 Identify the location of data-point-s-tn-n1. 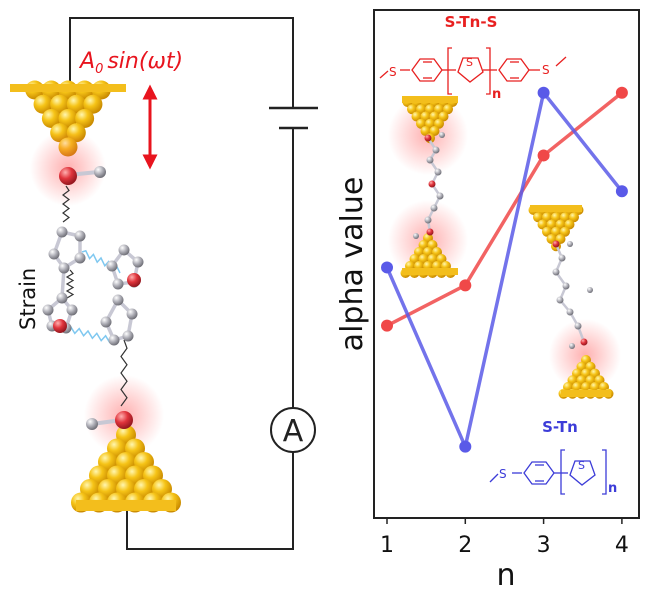
(387, 267).